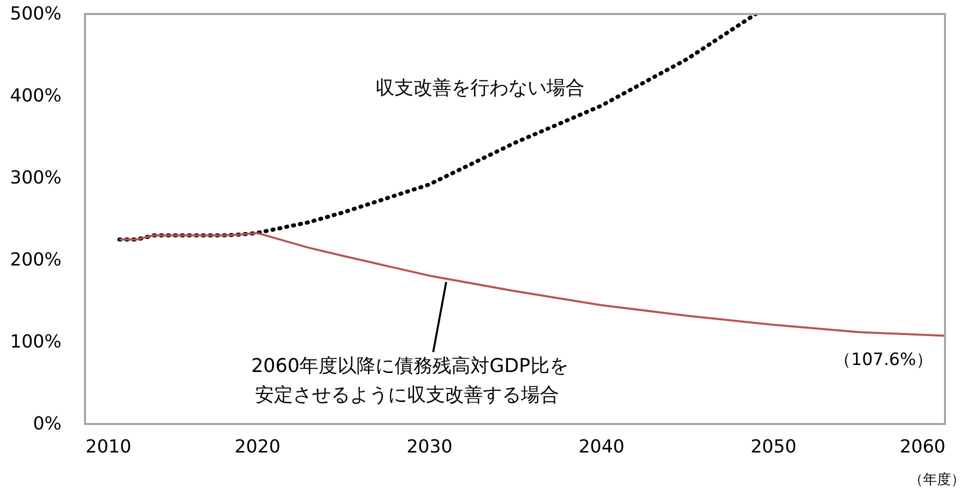  Describe the element at coordinates (36, 178) in the screenshot. I see `y-tick-label: 300%` at that location.